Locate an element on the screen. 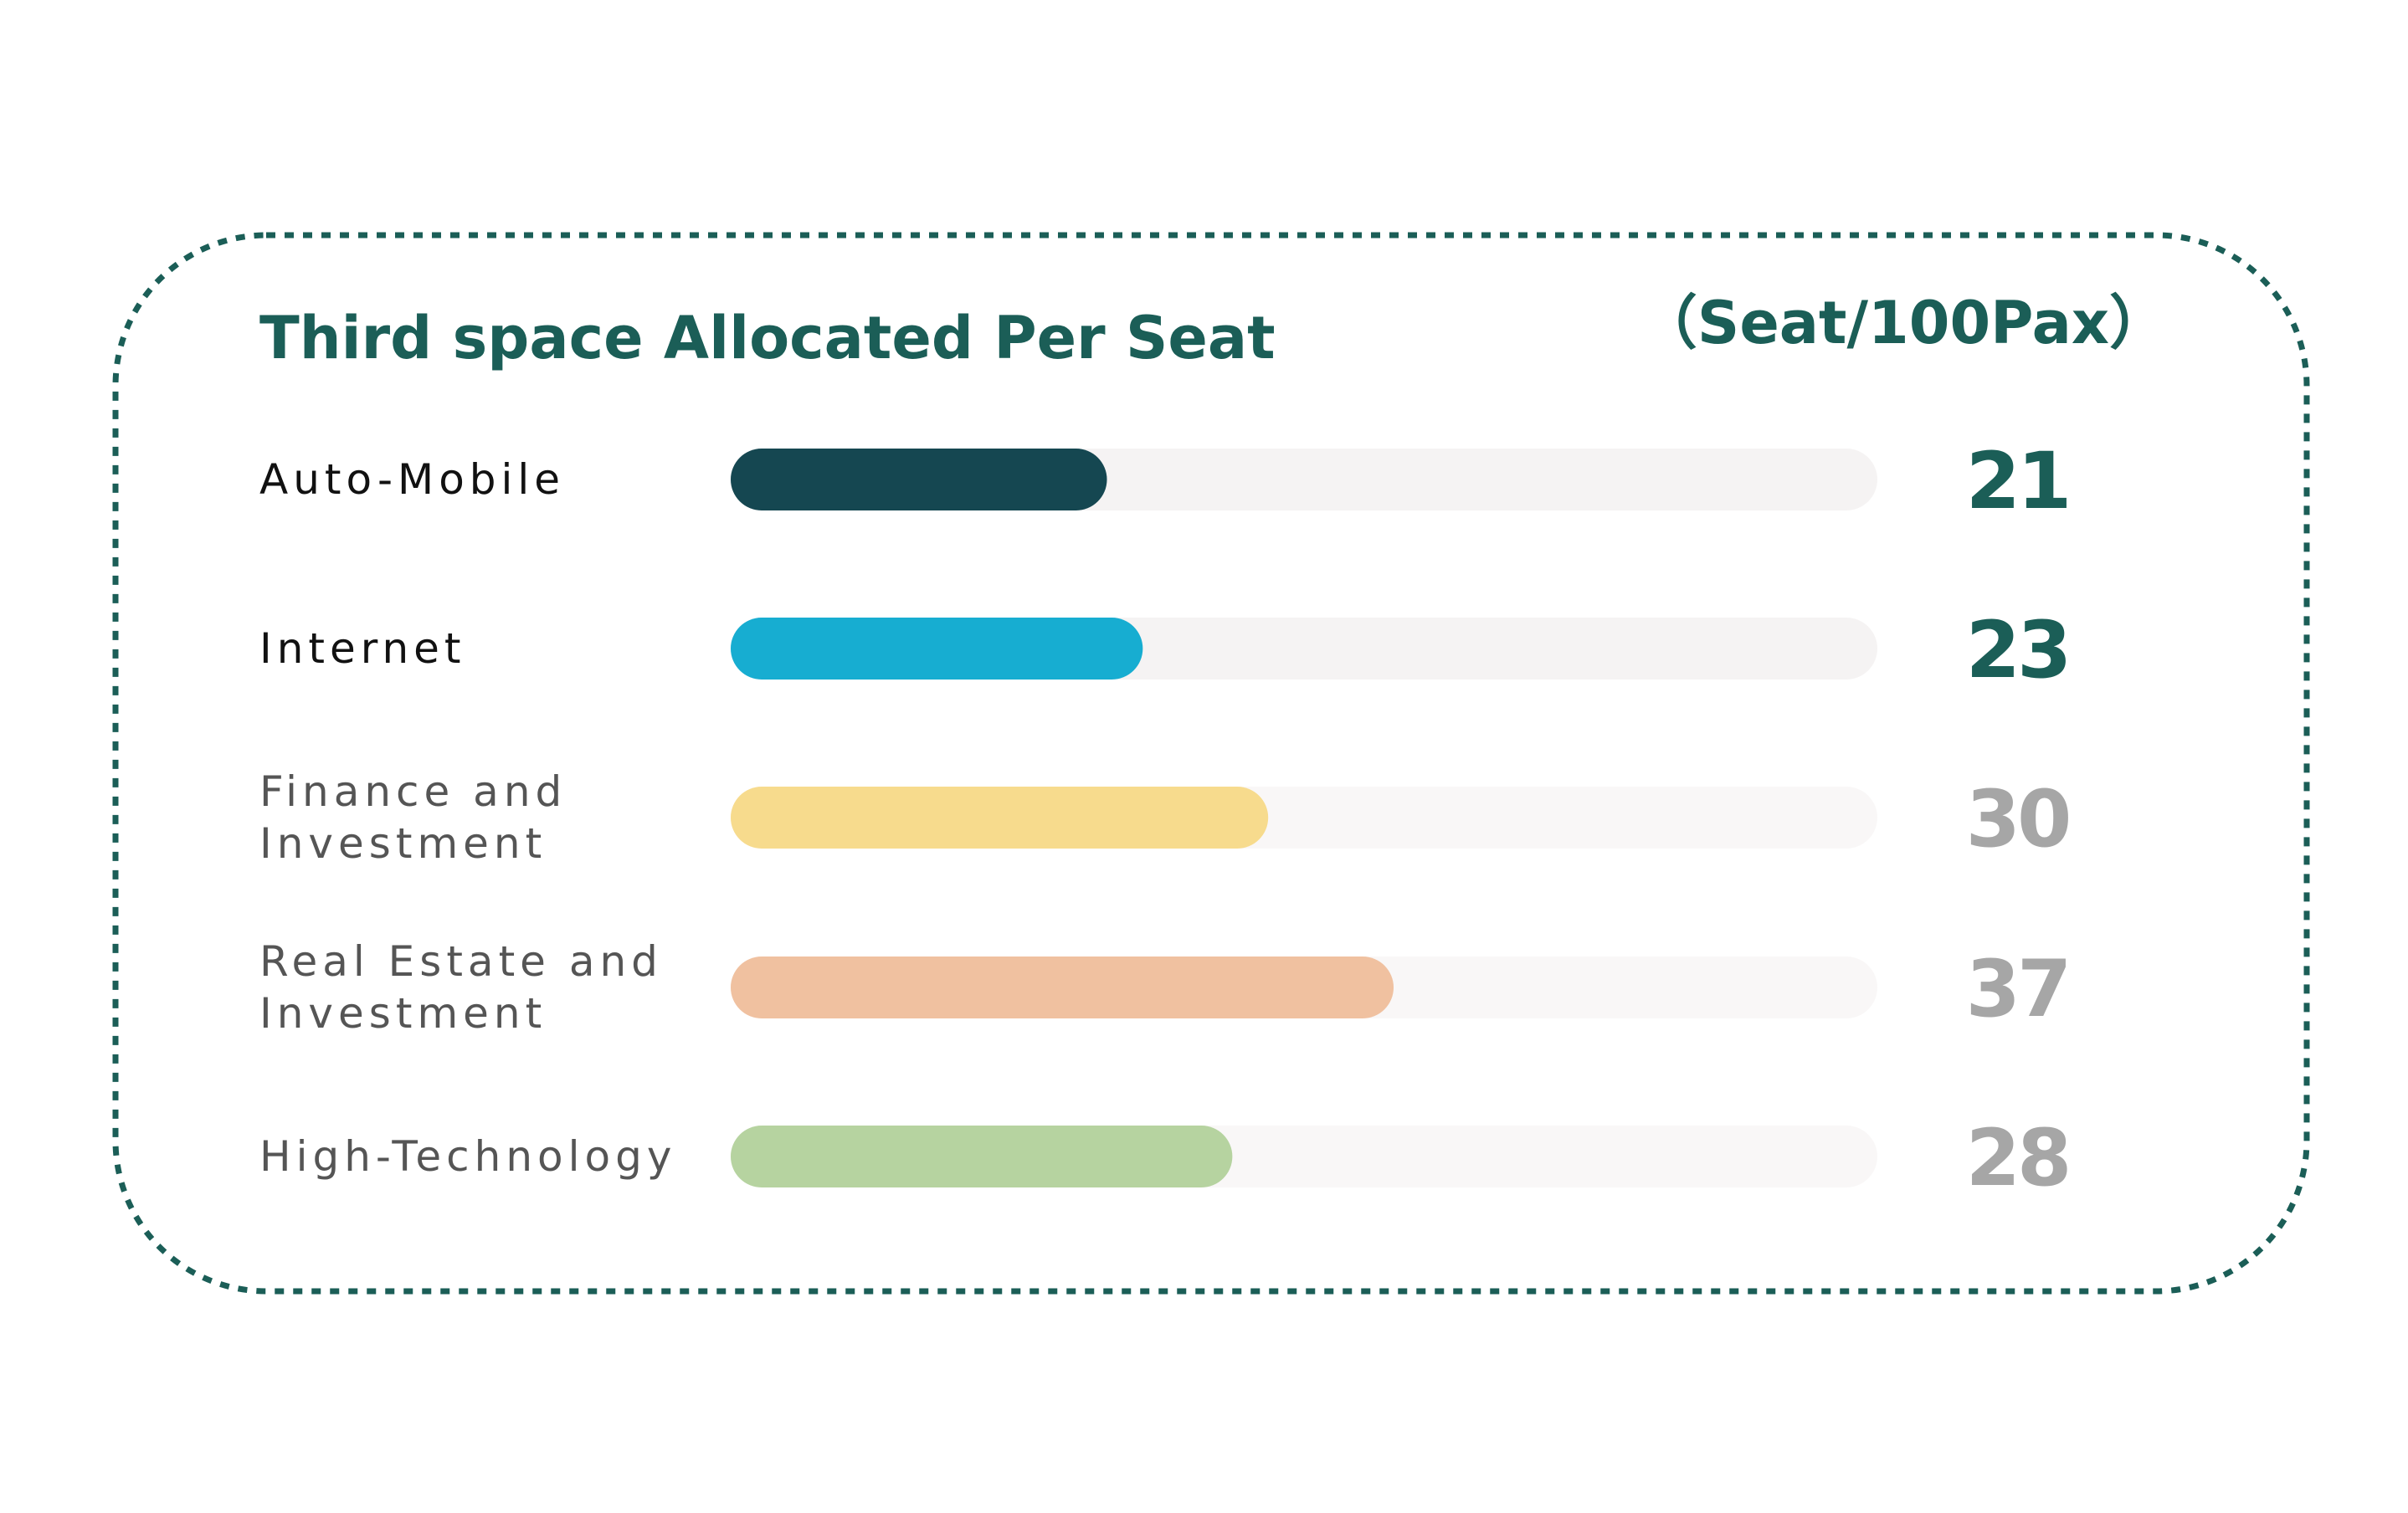  category-label: Internet is located at coordinates (362, 648).